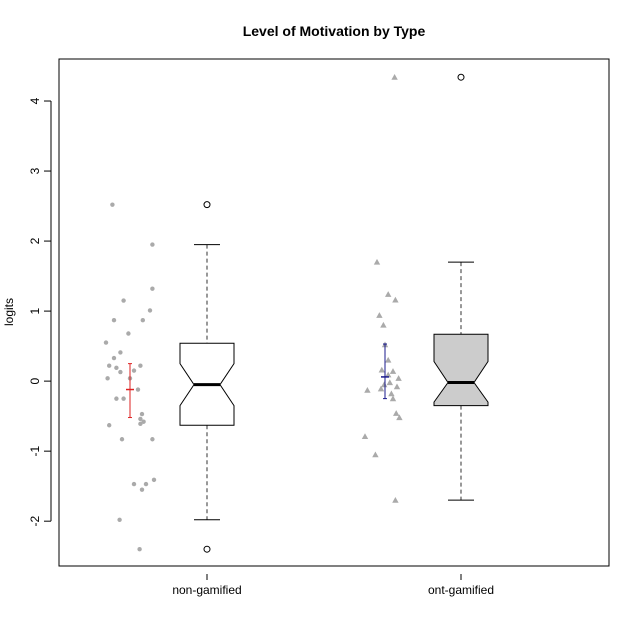  Describe the element at coordinates (35, 170) in the screenshot. I see `y-tick-label-5: 3` at that location.